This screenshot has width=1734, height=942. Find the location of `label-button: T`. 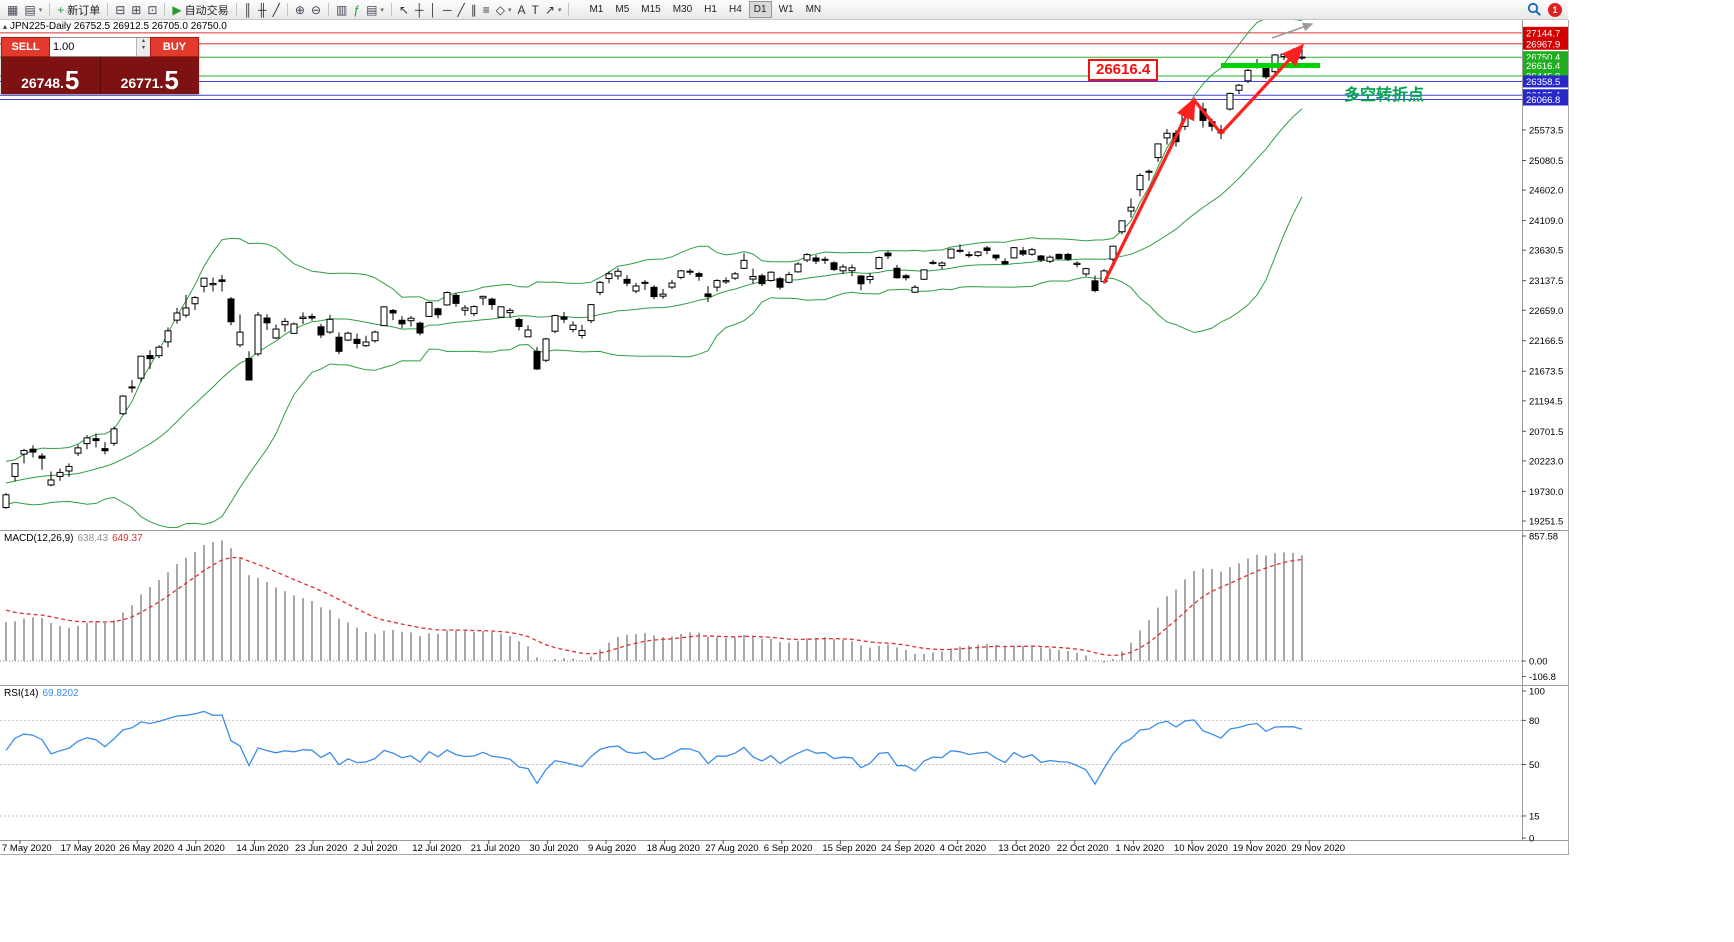

label-button: T is located at coordinates (535, 10).